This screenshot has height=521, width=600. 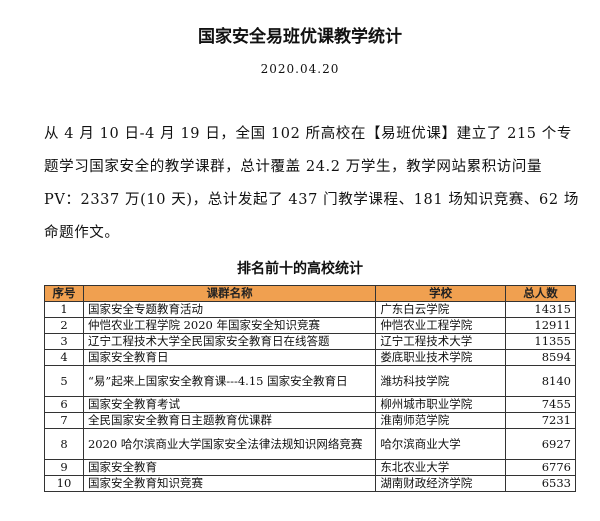 I want to click on row-number: 1, so click(x=64, y=309).